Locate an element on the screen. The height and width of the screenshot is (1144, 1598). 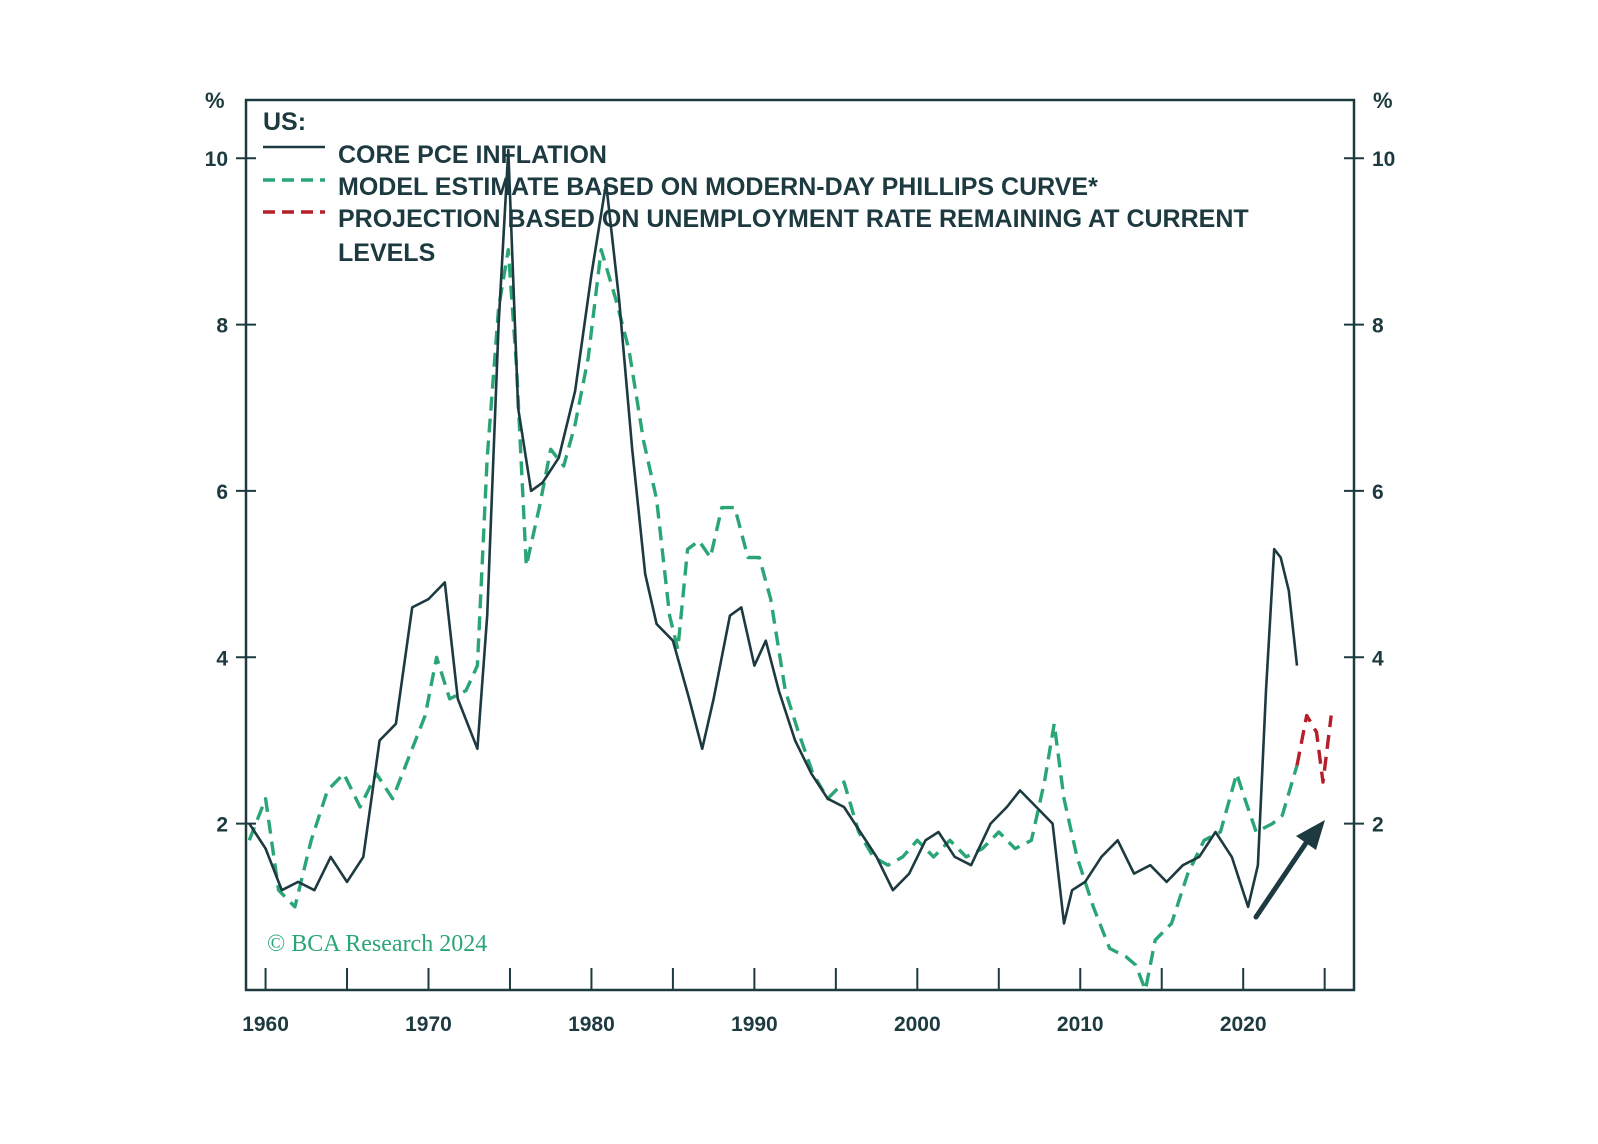
y-tick-labels-left: 2 4 6 8 10 is located at coordinates (217, 492).